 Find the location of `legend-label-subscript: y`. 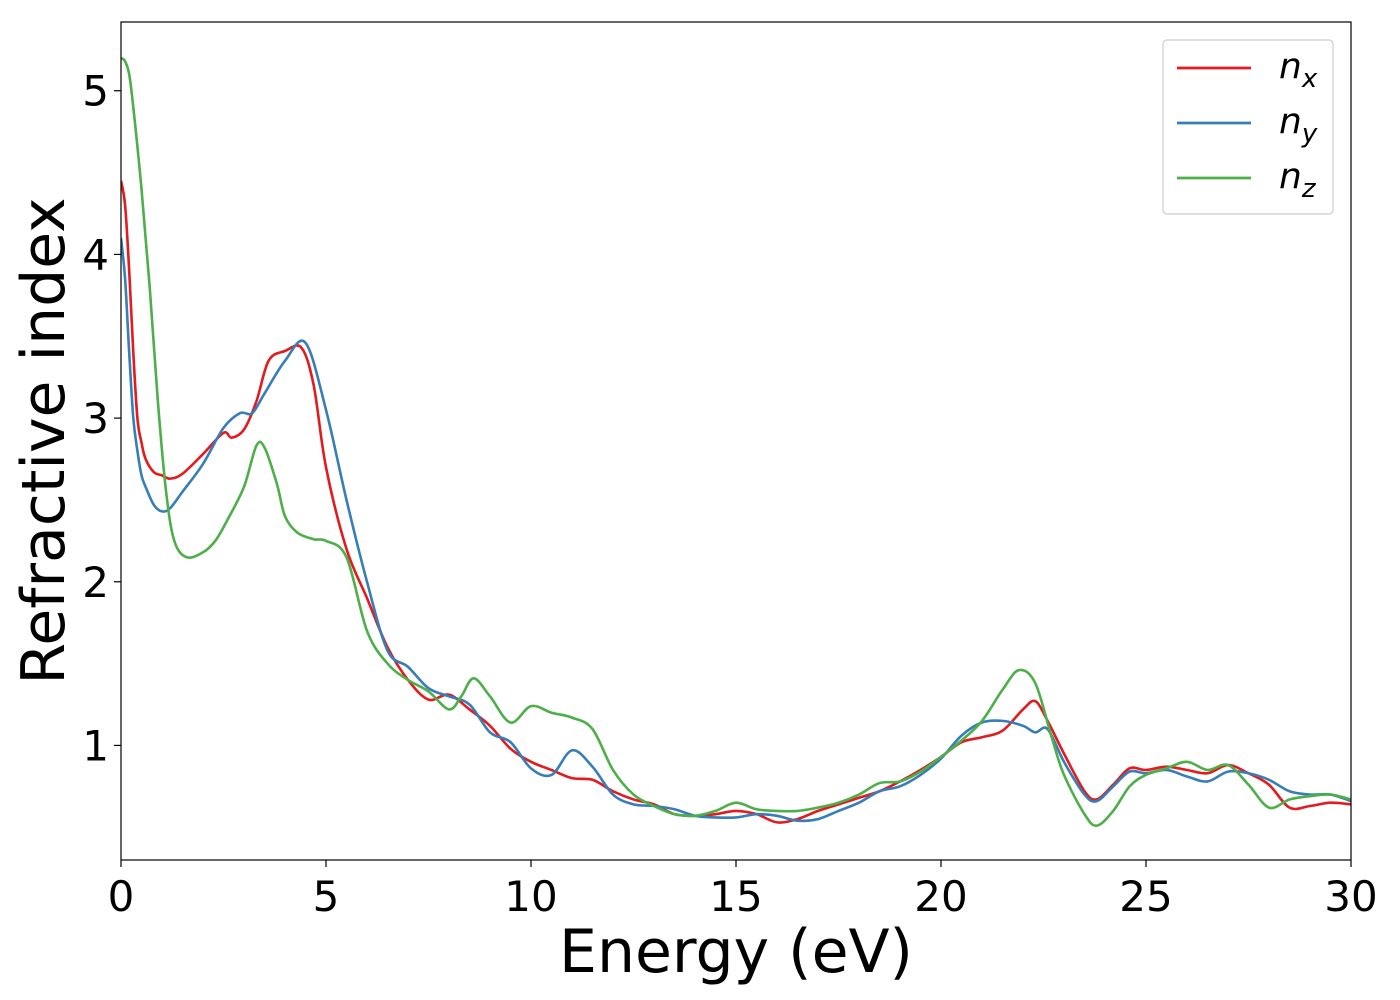

legend-label-subscript: y is located at coordinates (1309, 134).